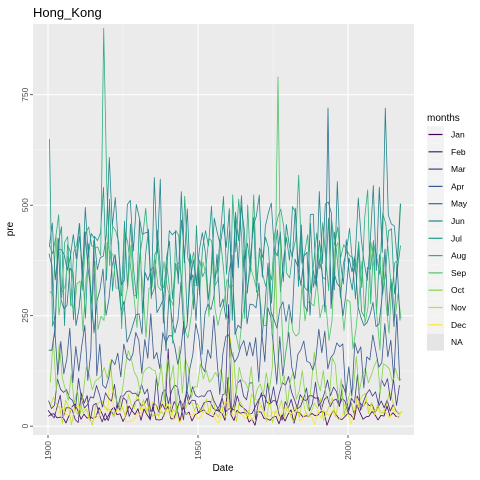 Image resolution: width=480 pixels, height=480 pixels. Describe the element at coordinates (458, 135) in the screenshot. I see `legend-label: Jan` at that location.